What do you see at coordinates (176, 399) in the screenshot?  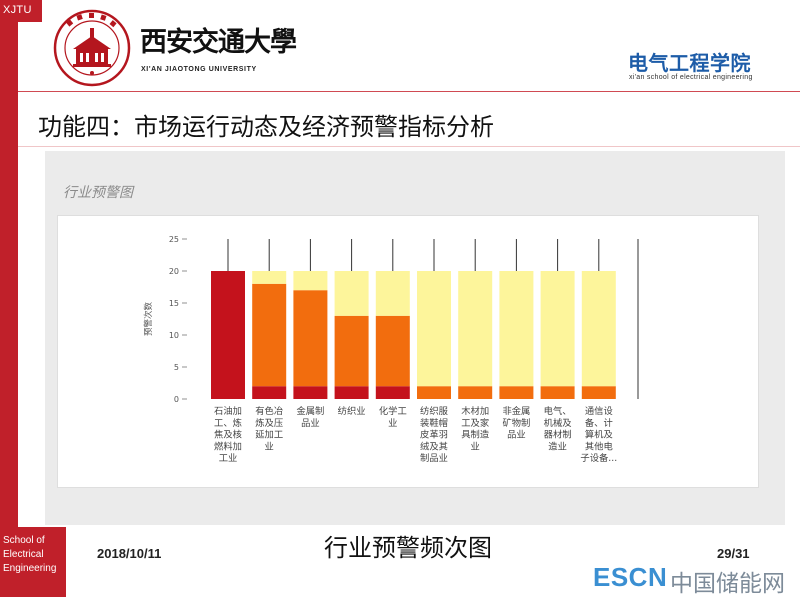 I see `y-tick-label: 0` at bounding box center [176, 399].